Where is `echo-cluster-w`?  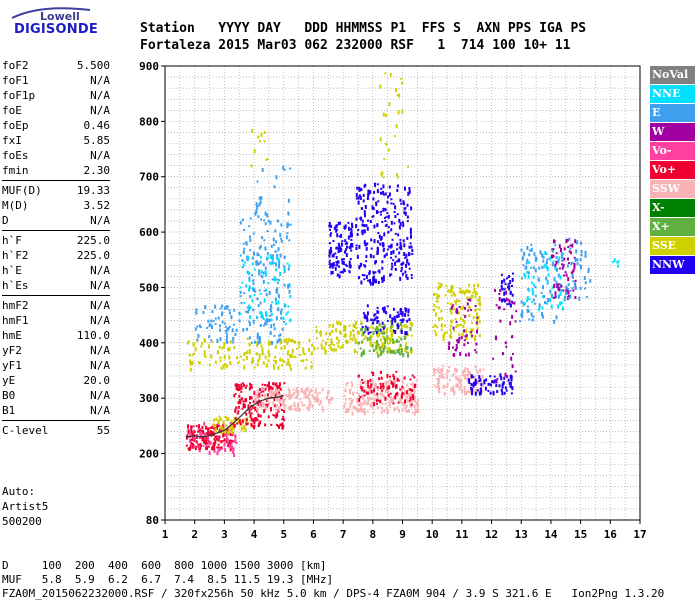 echo-cluster-w is located at coordinates (463, 327).